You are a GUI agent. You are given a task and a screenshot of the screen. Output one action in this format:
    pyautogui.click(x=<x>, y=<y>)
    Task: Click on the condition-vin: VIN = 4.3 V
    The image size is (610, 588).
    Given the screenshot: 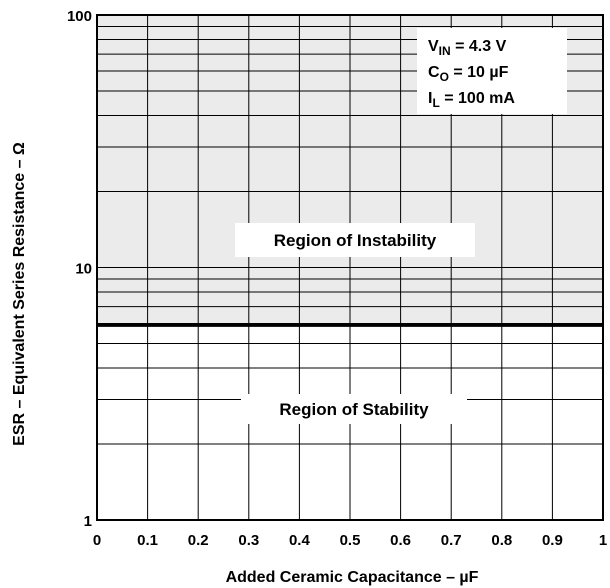 What is the action you would take?
    pyautogui.click(x=467, y=48)
    